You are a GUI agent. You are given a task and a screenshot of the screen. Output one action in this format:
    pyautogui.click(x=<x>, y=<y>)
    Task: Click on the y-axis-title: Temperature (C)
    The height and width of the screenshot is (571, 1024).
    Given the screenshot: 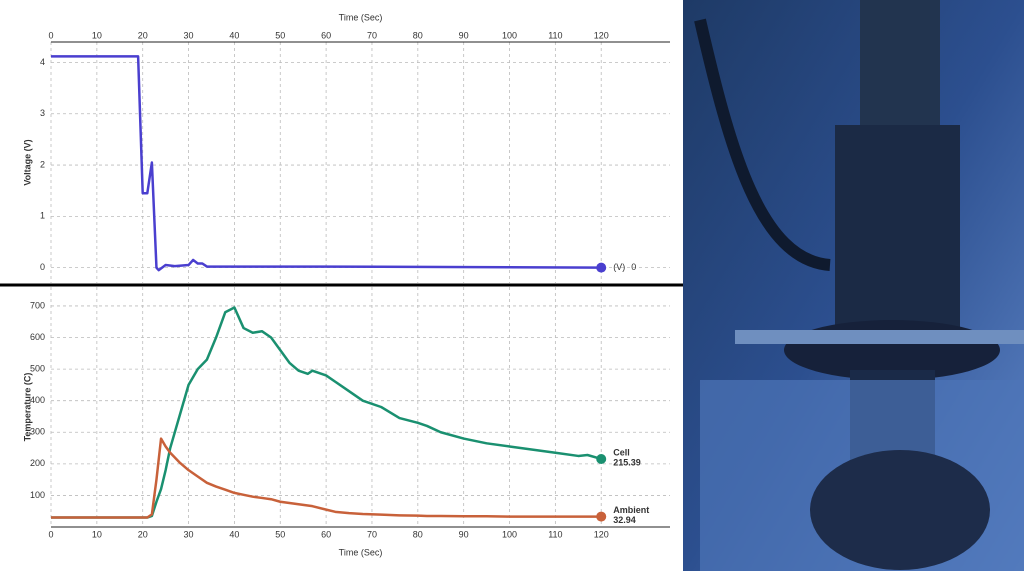 What is the action you would take?
    pyautogui.click(x=27, y=407)
    